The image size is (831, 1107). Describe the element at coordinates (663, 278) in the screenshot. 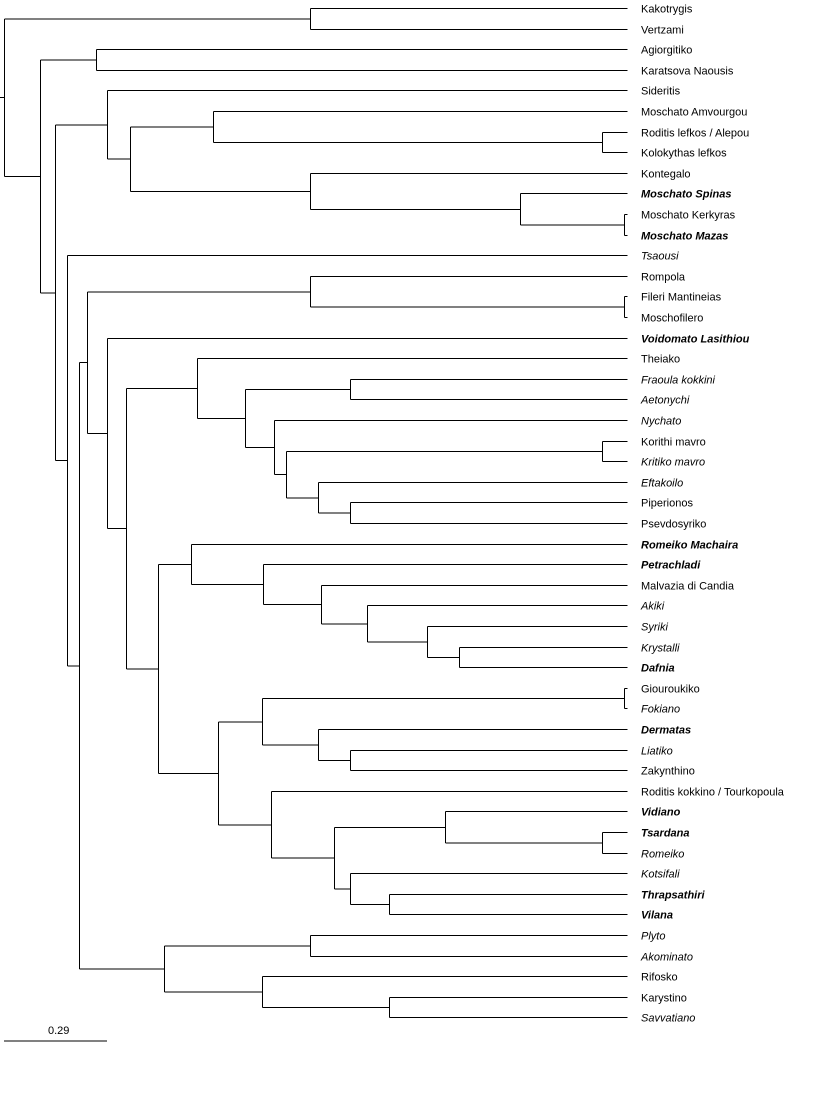

I see `leaf-label: Rompola` at that location.